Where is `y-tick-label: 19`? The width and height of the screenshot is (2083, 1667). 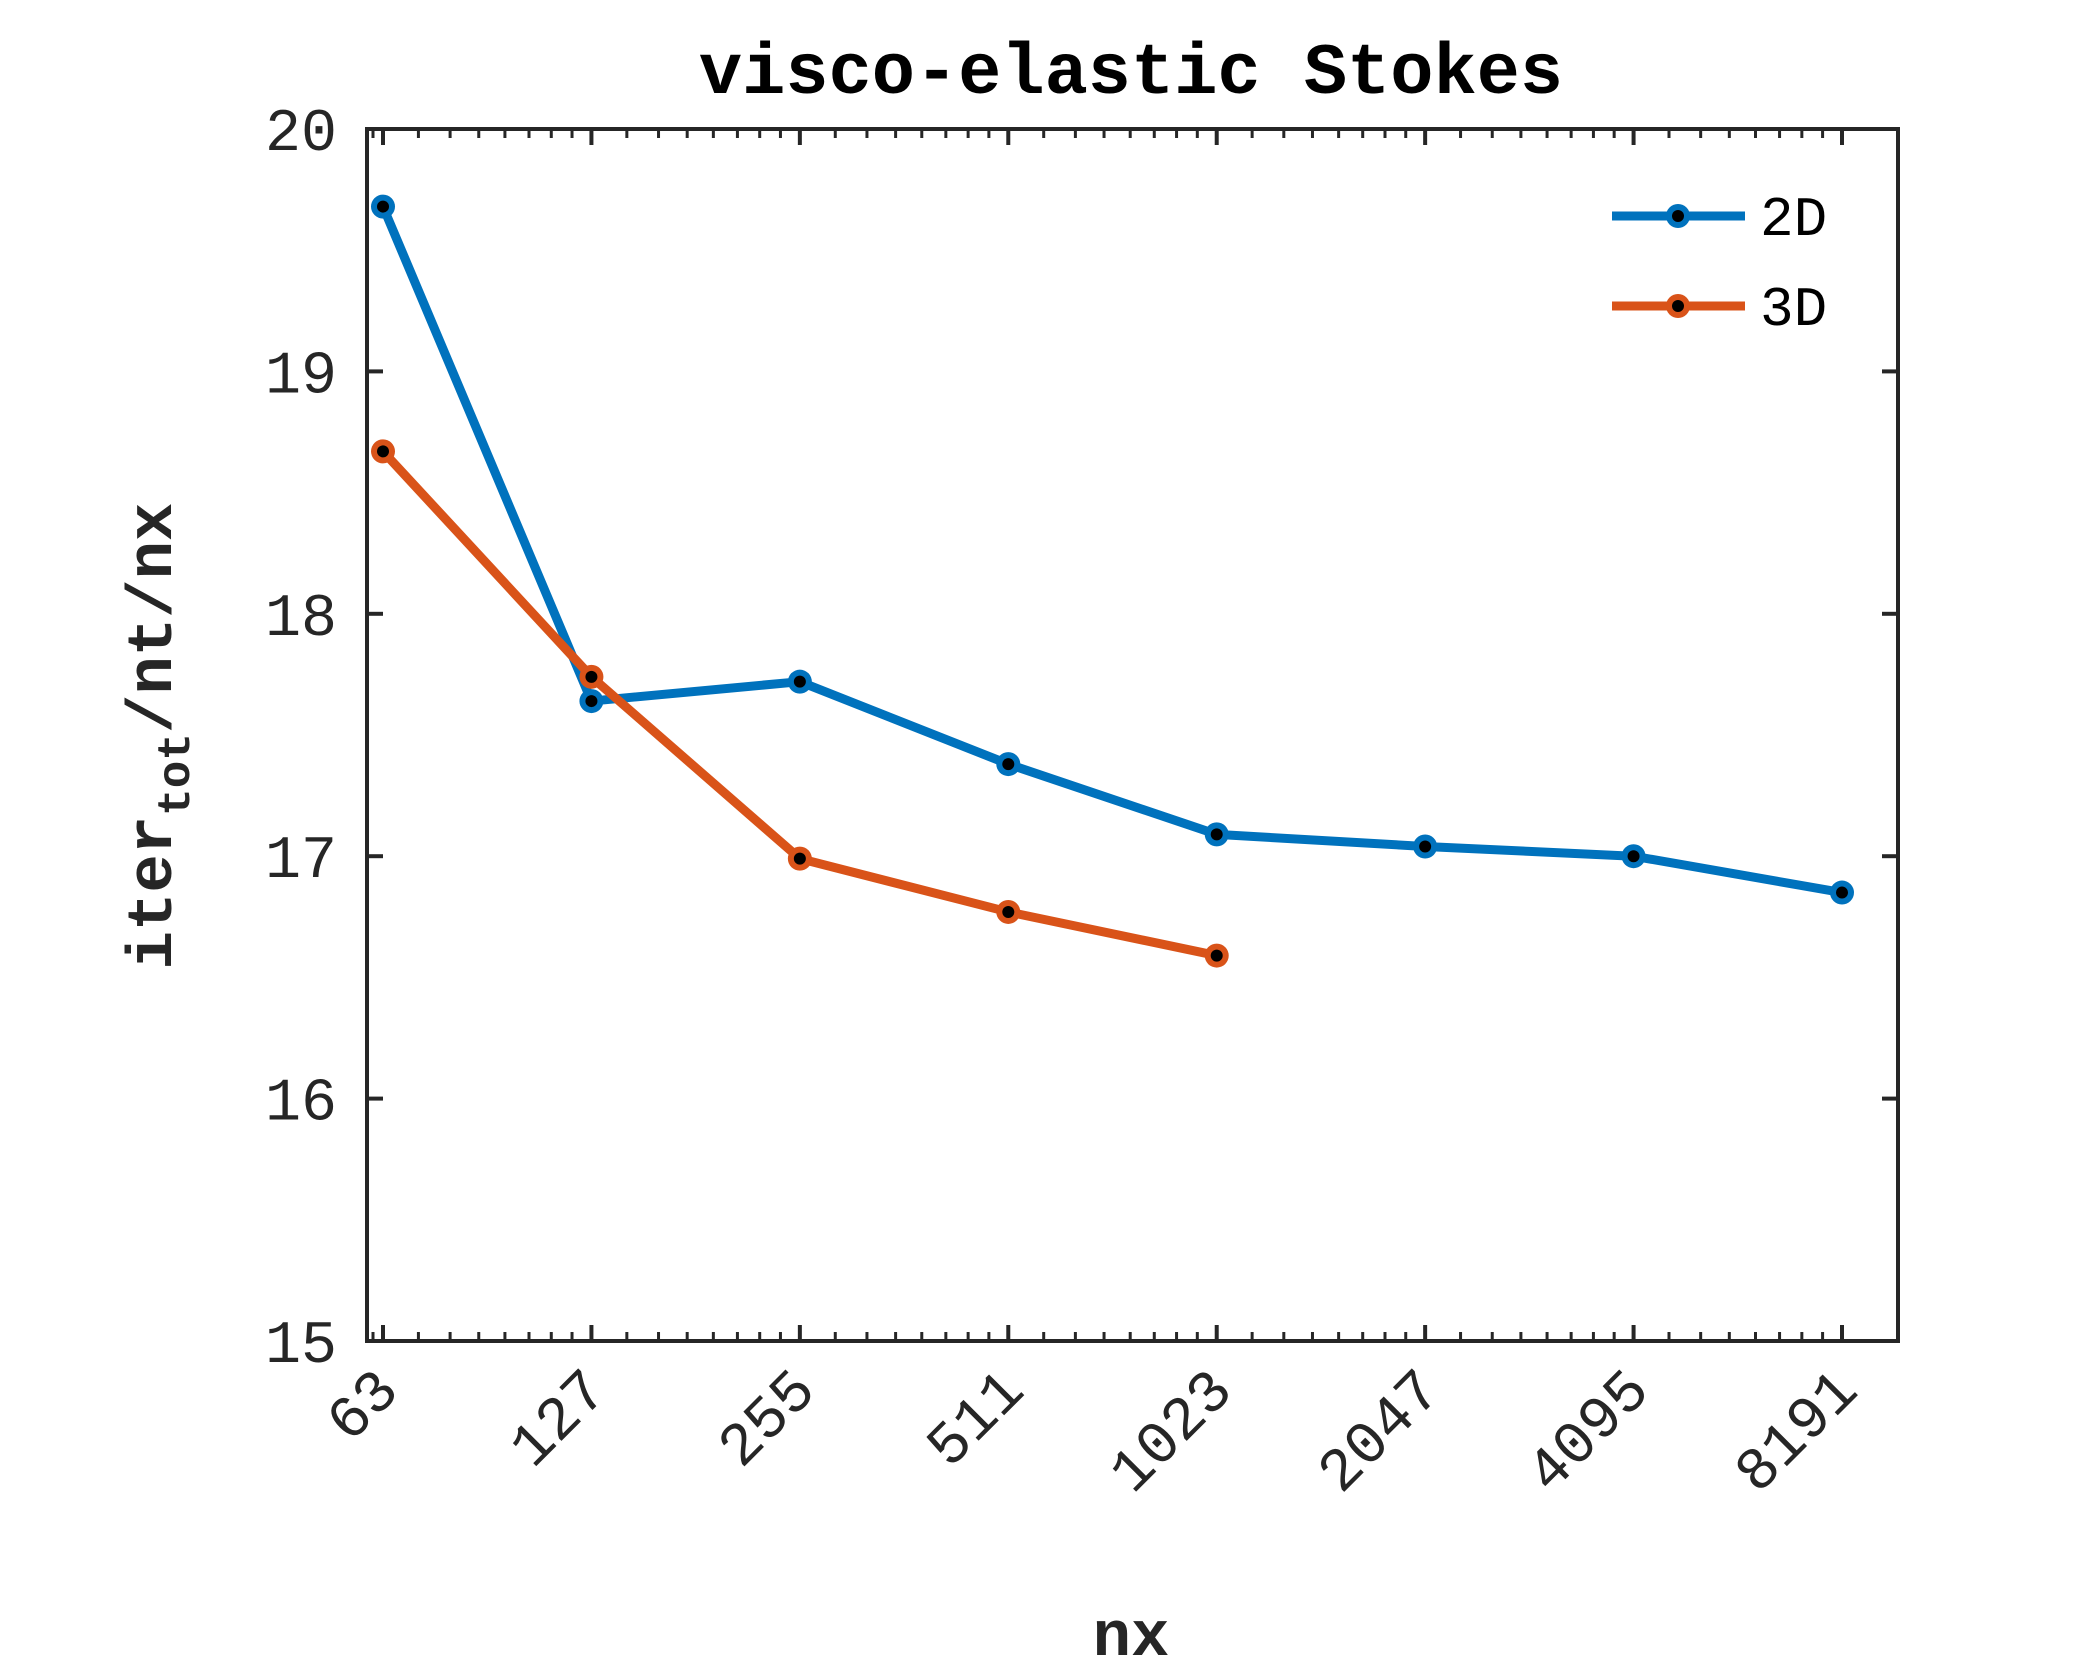
y-tick-label: 19 is located at coordinates (301, 377).